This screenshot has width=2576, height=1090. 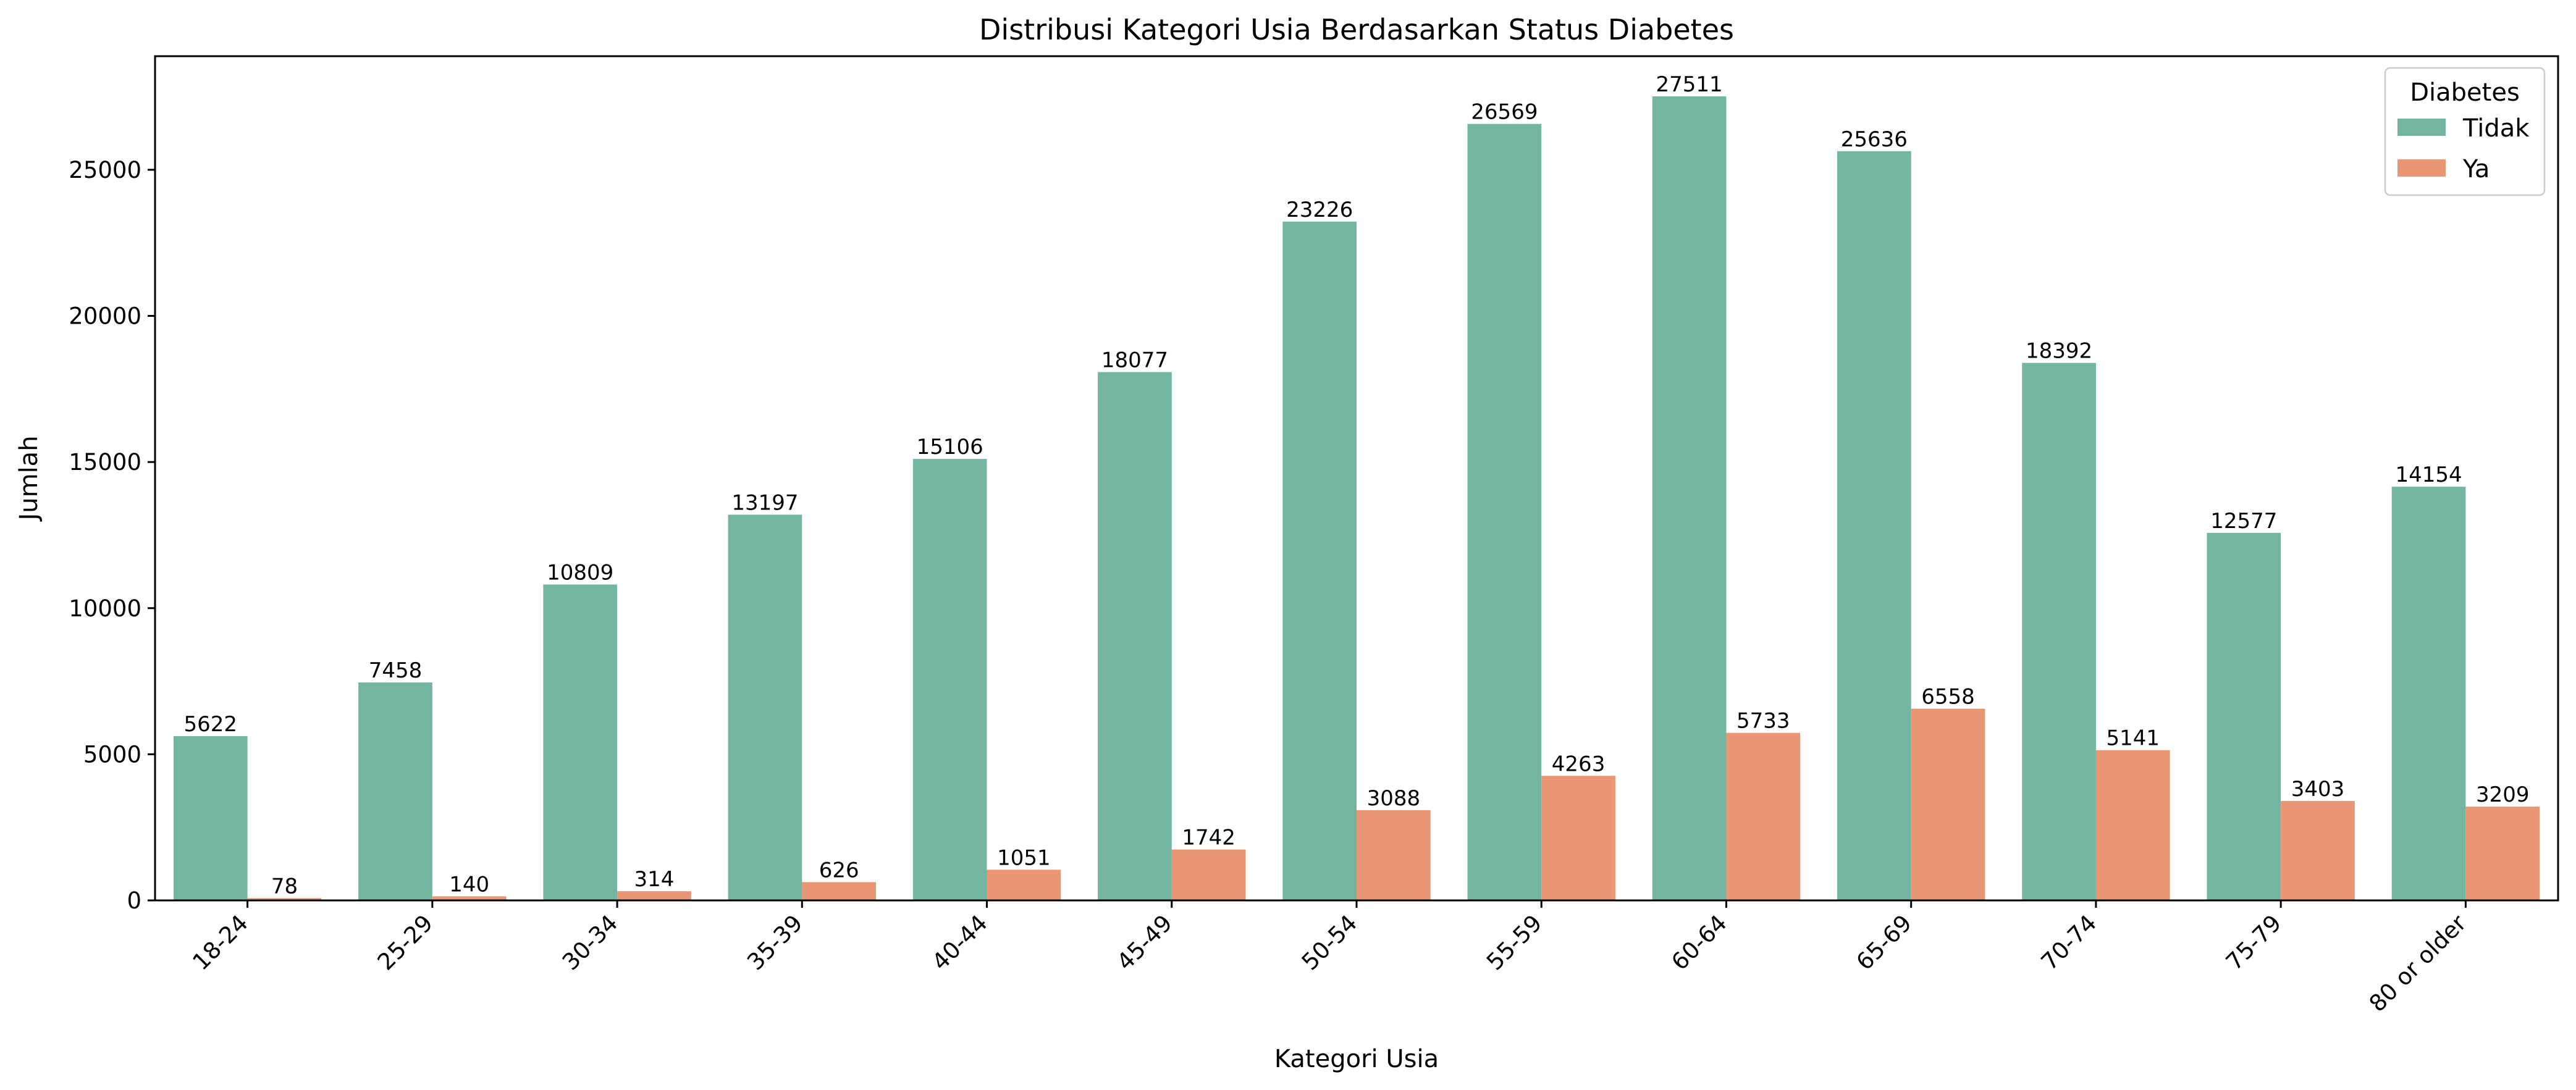 What do you see at coordinates (1024, 857) in the screenshot?
I see `bar-value-label-ya: 1051` at bounding box center [1024, 857].